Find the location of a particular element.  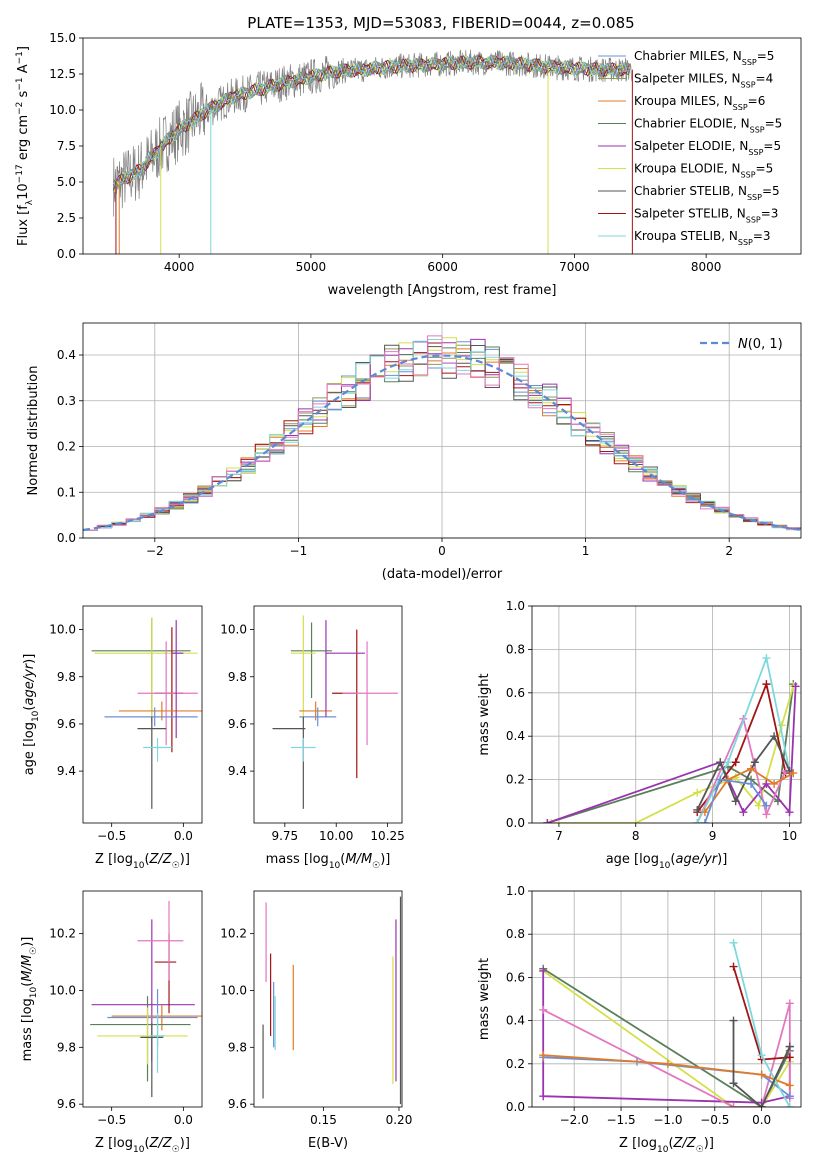

y-tick-label: 0.8 is located at coordinates (515, 649).